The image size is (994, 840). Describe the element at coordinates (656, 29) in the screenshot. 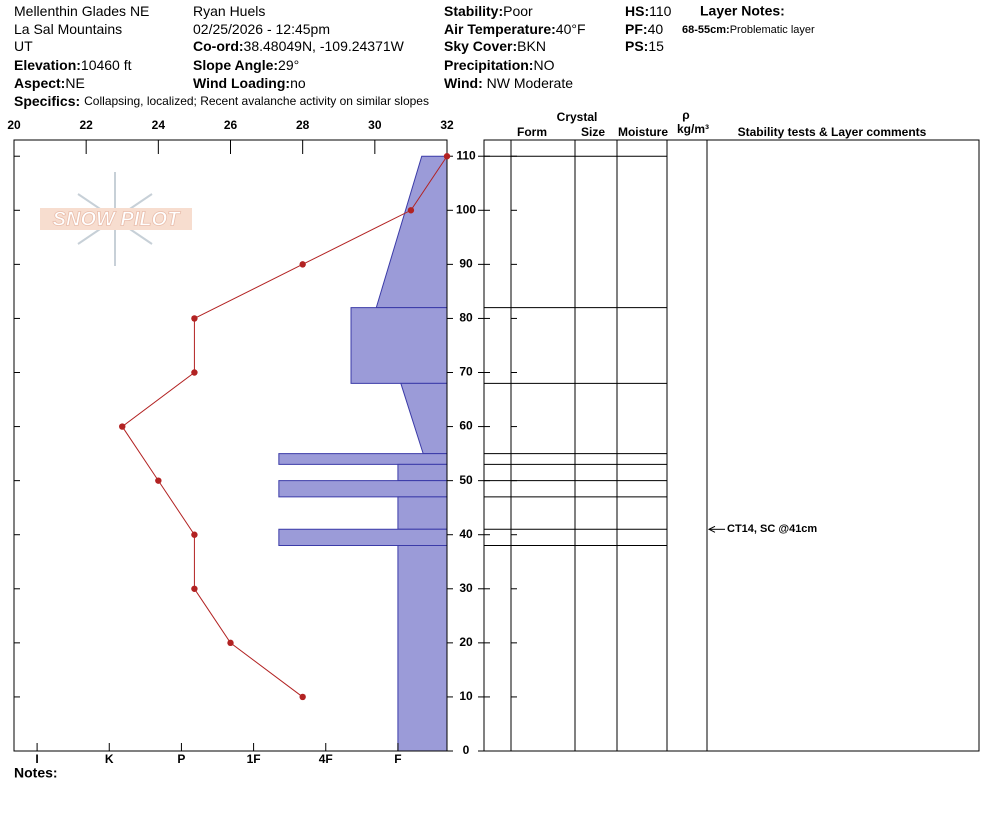

I see `field-value: 40` at that location.